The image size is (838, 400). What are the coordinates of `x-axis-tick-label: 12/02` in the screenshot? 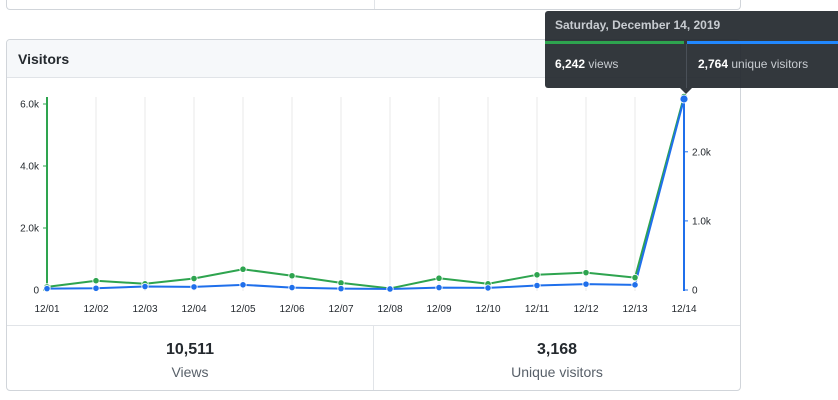 It's located at (95, 309).